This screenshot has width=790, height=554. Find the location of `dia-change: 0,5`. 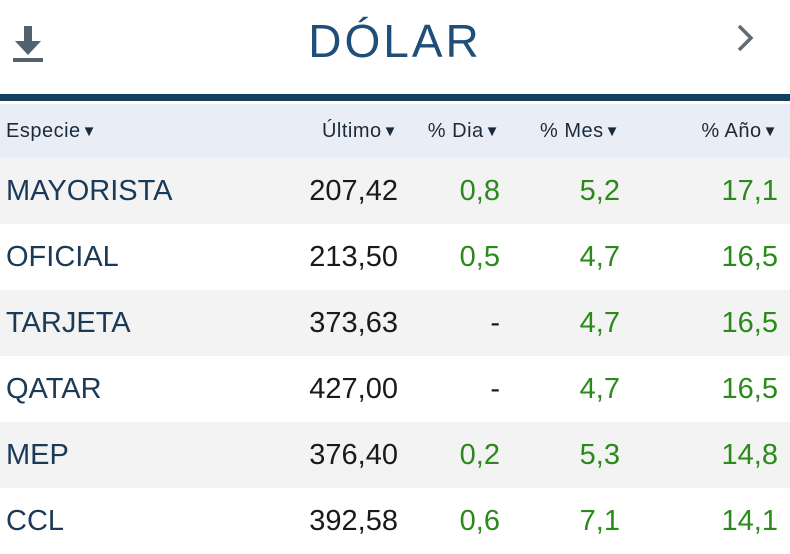

dia-change: 0,5 is located at coordinates (479, 256).